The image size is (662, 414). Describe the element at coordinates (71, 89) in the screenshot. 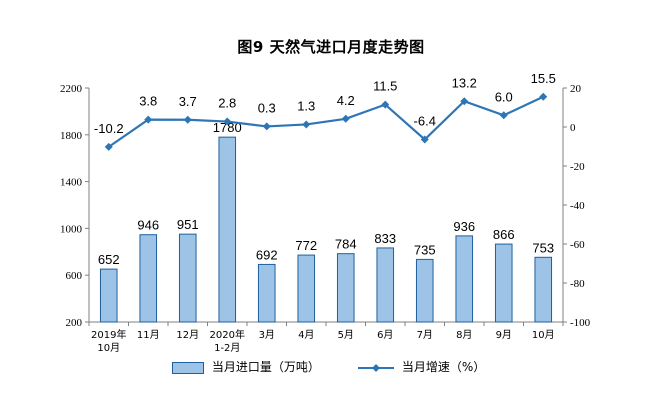

I see `y-left-tick-label: 2200` at that location.